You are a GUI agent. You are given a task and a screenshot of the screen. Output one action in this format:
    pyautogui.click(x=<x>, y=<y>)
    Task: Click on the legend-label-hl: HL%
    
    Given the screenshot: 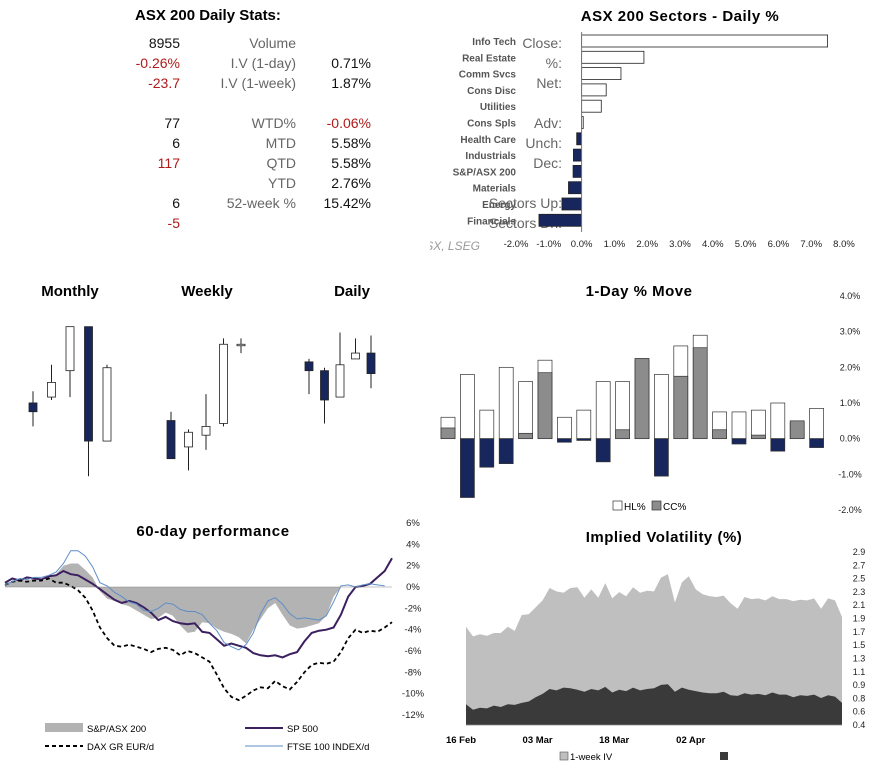 What is the action you would take?
    pyautogui.click(x=635, y=507)
    